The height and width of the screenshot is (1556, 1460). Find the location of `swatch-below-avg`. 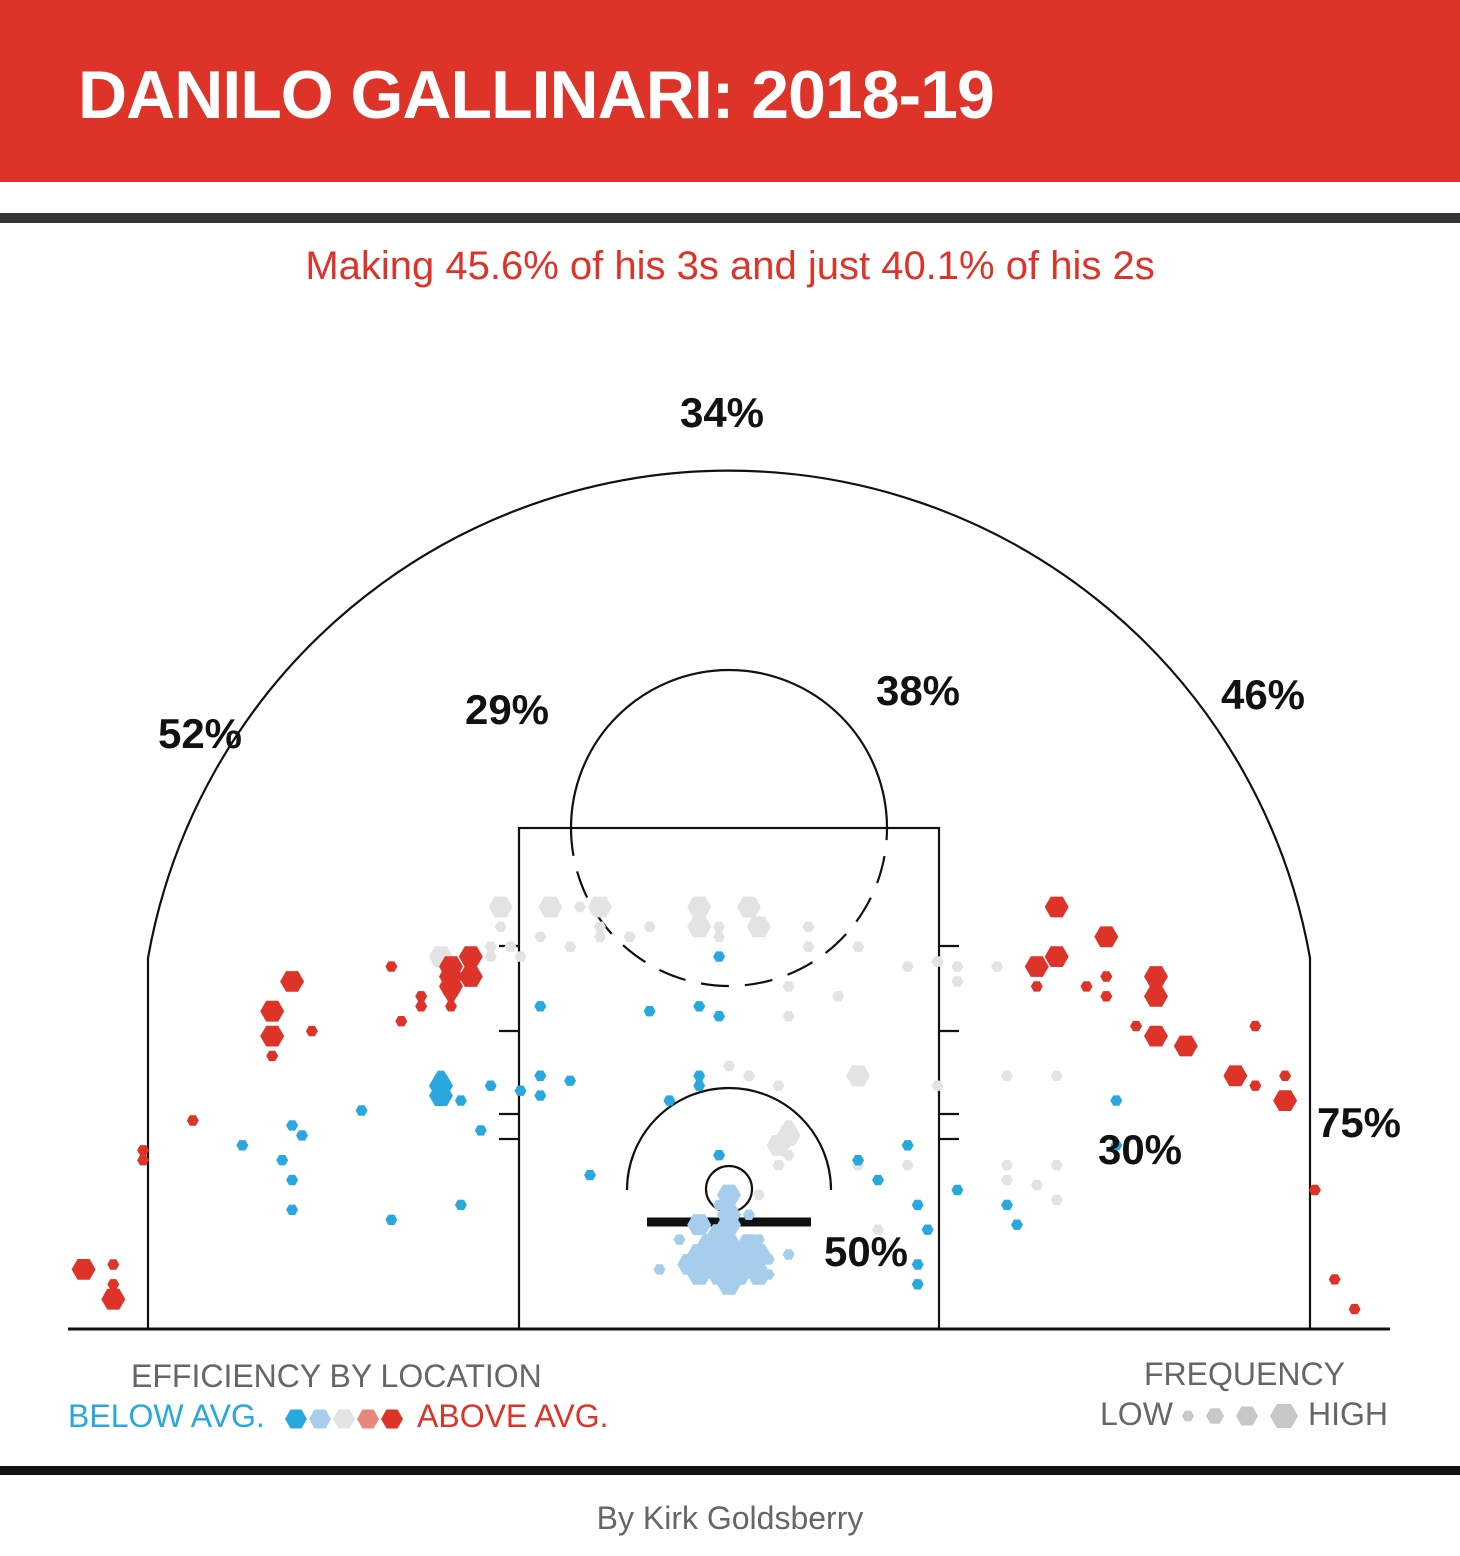

swatch-below-avg is located at coordinates (296, 1419).